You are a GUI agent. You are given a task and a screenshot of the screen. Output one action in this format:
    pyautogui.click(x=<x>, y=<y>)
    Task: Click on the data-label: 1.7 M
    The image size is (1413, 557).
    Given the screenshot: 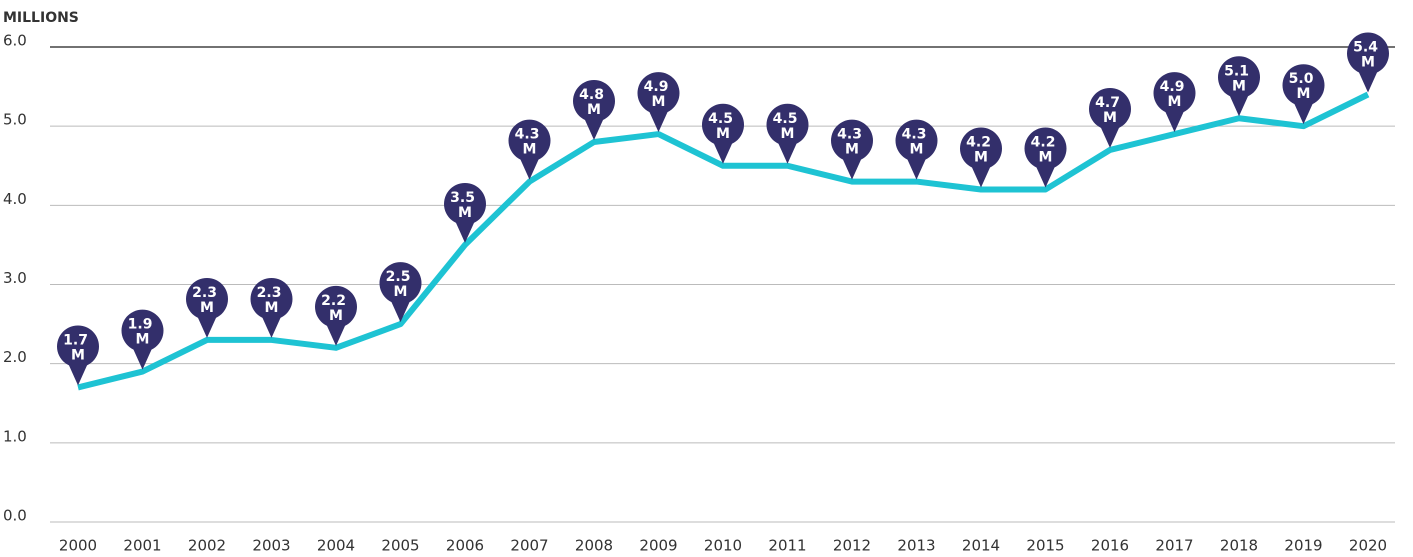 What is the action you would take?
    pyautogui.click(x=78, y=347)
    